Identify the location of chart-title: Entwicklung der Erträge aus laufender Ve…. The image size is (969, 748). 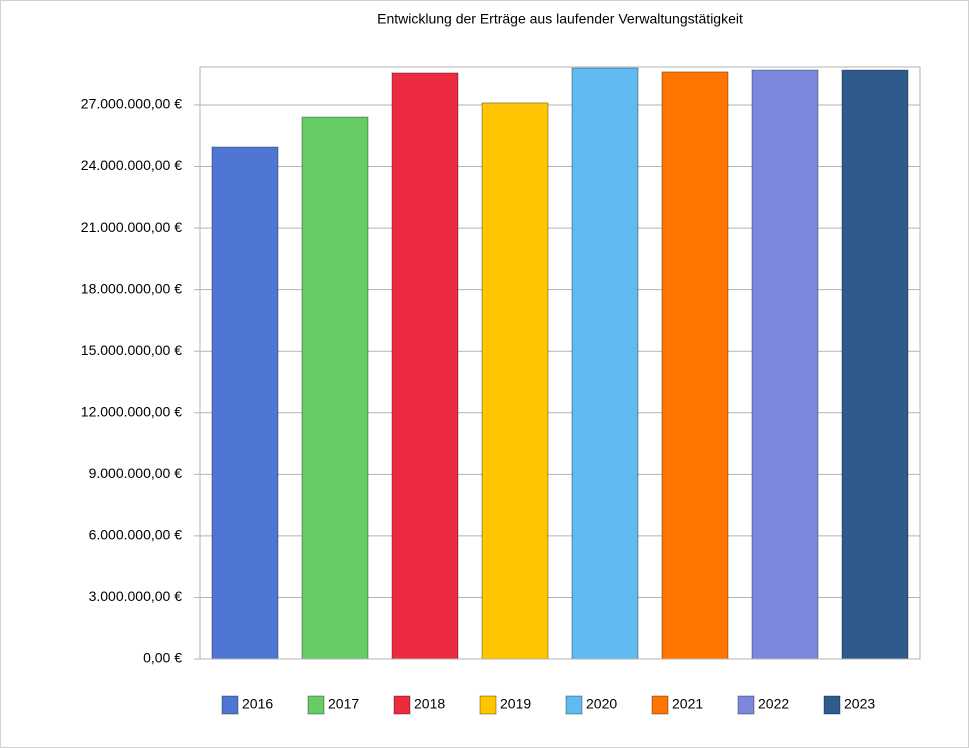
(560, 19).